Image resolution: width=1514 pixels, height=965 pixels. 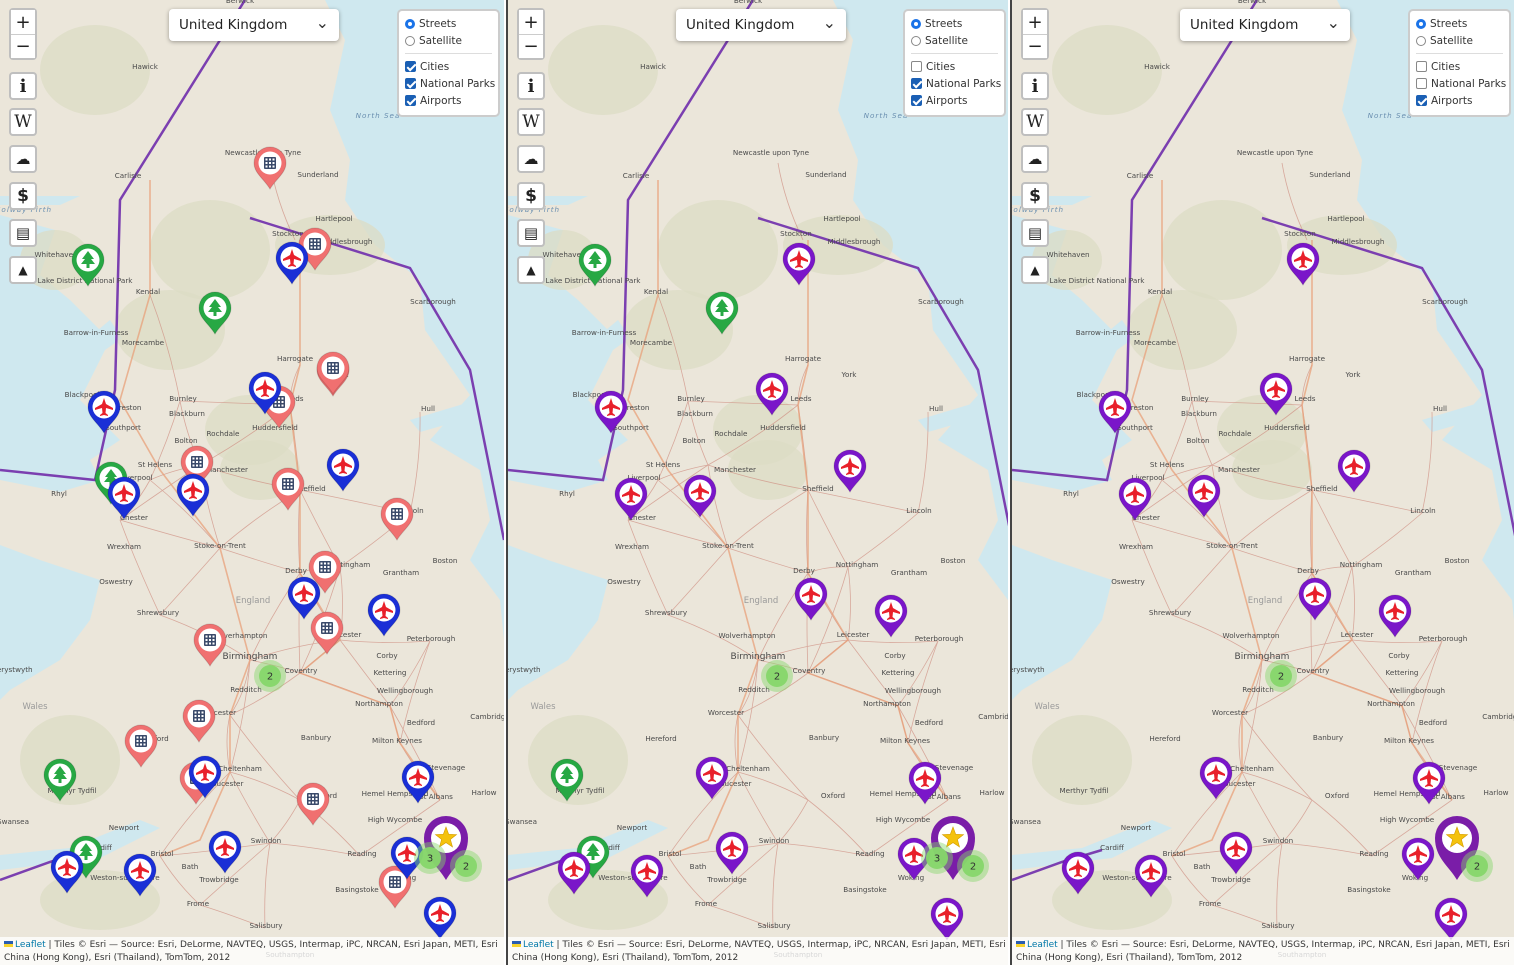 I want to click on overlay-cities: Cities, so click(x=954, y=66).